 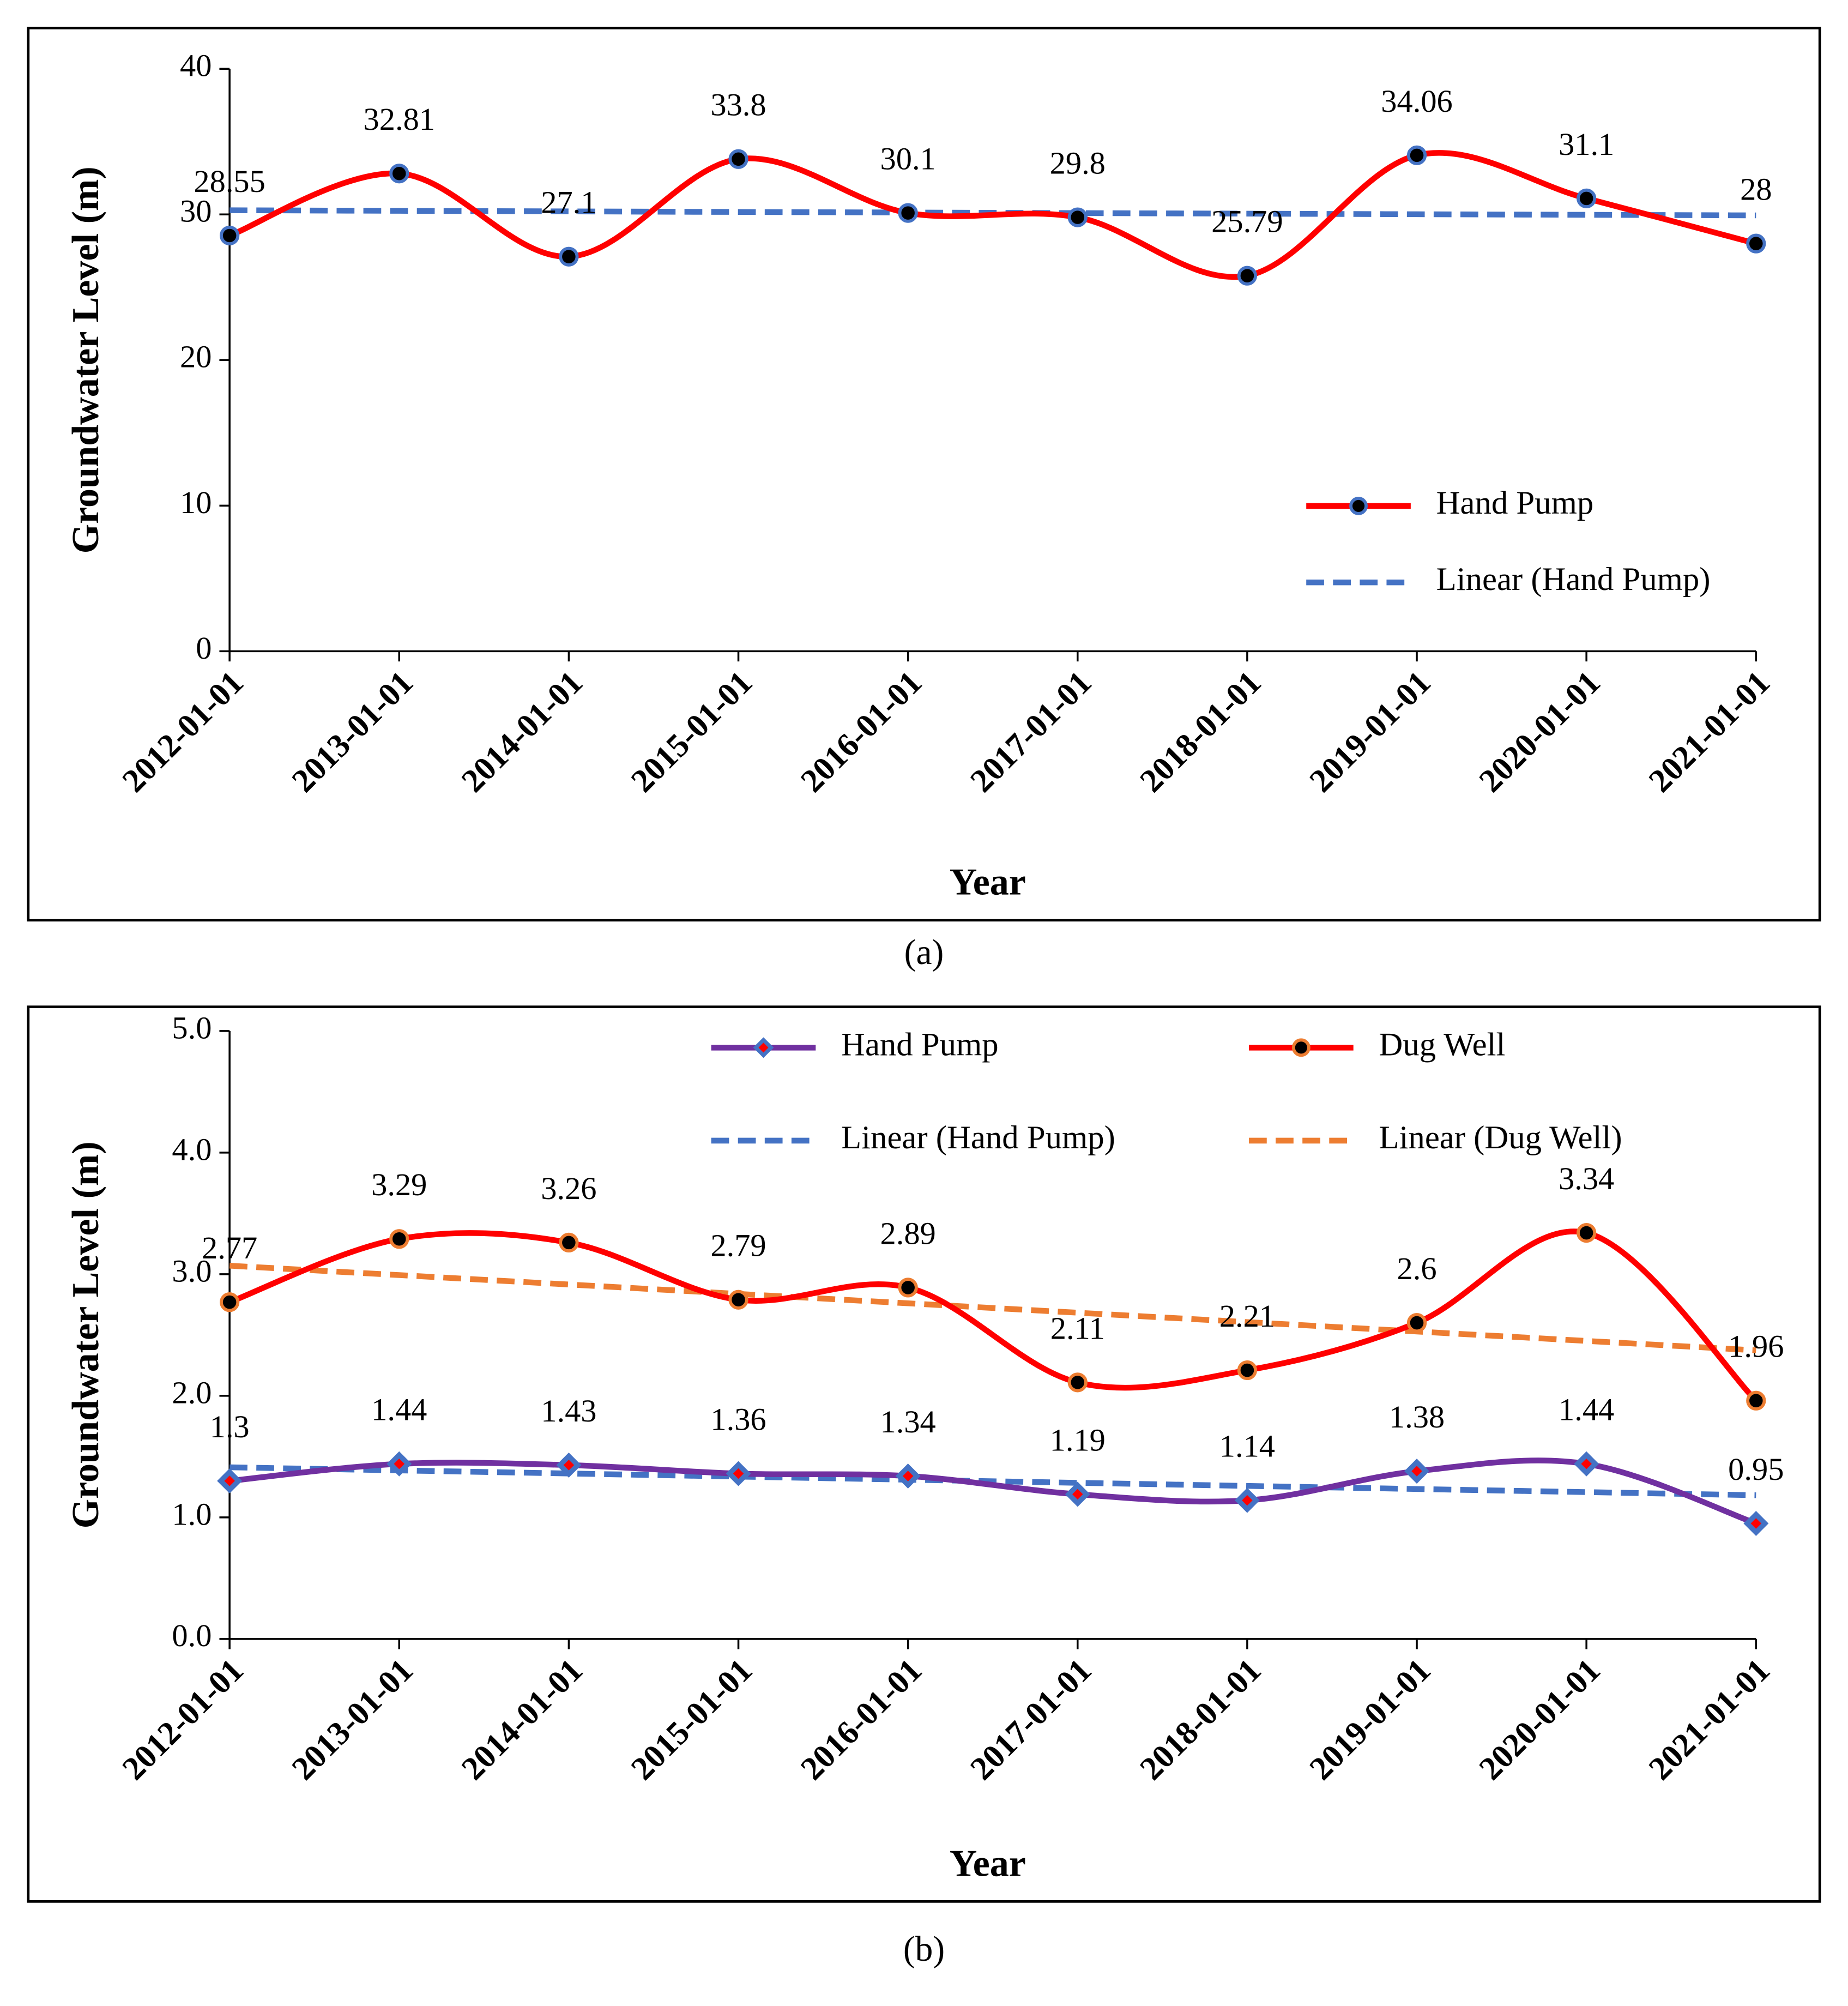 What do you see at coordinates (1247, 221) in the screenshot?
I see `data-label: 25.79` at bounding box center [1247, 221].